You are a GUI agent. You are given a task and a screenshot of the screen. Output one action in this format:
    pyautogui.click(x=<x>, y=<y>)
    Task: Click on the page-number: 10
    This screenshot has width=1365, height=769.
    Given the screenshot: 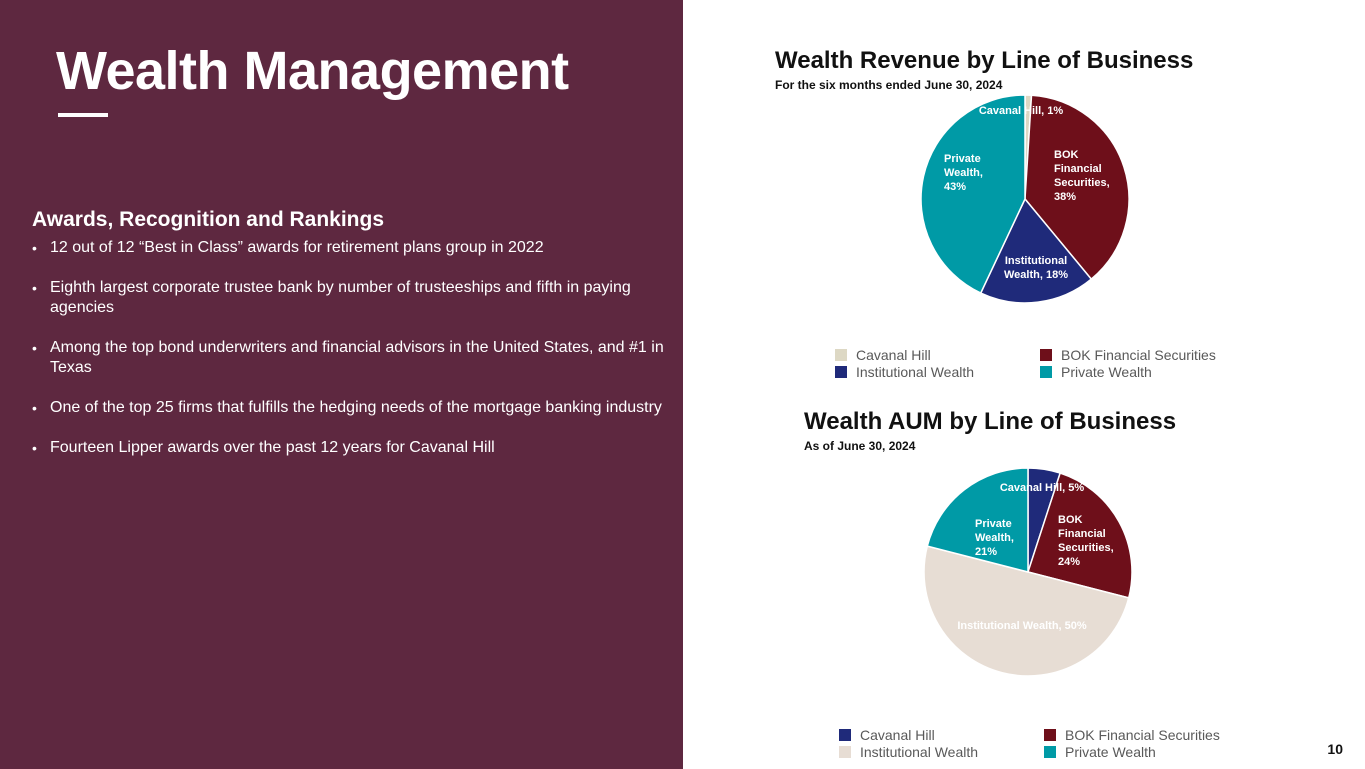 What is the action you would take?
    pyautogui.click(x=1335, y=749)
    